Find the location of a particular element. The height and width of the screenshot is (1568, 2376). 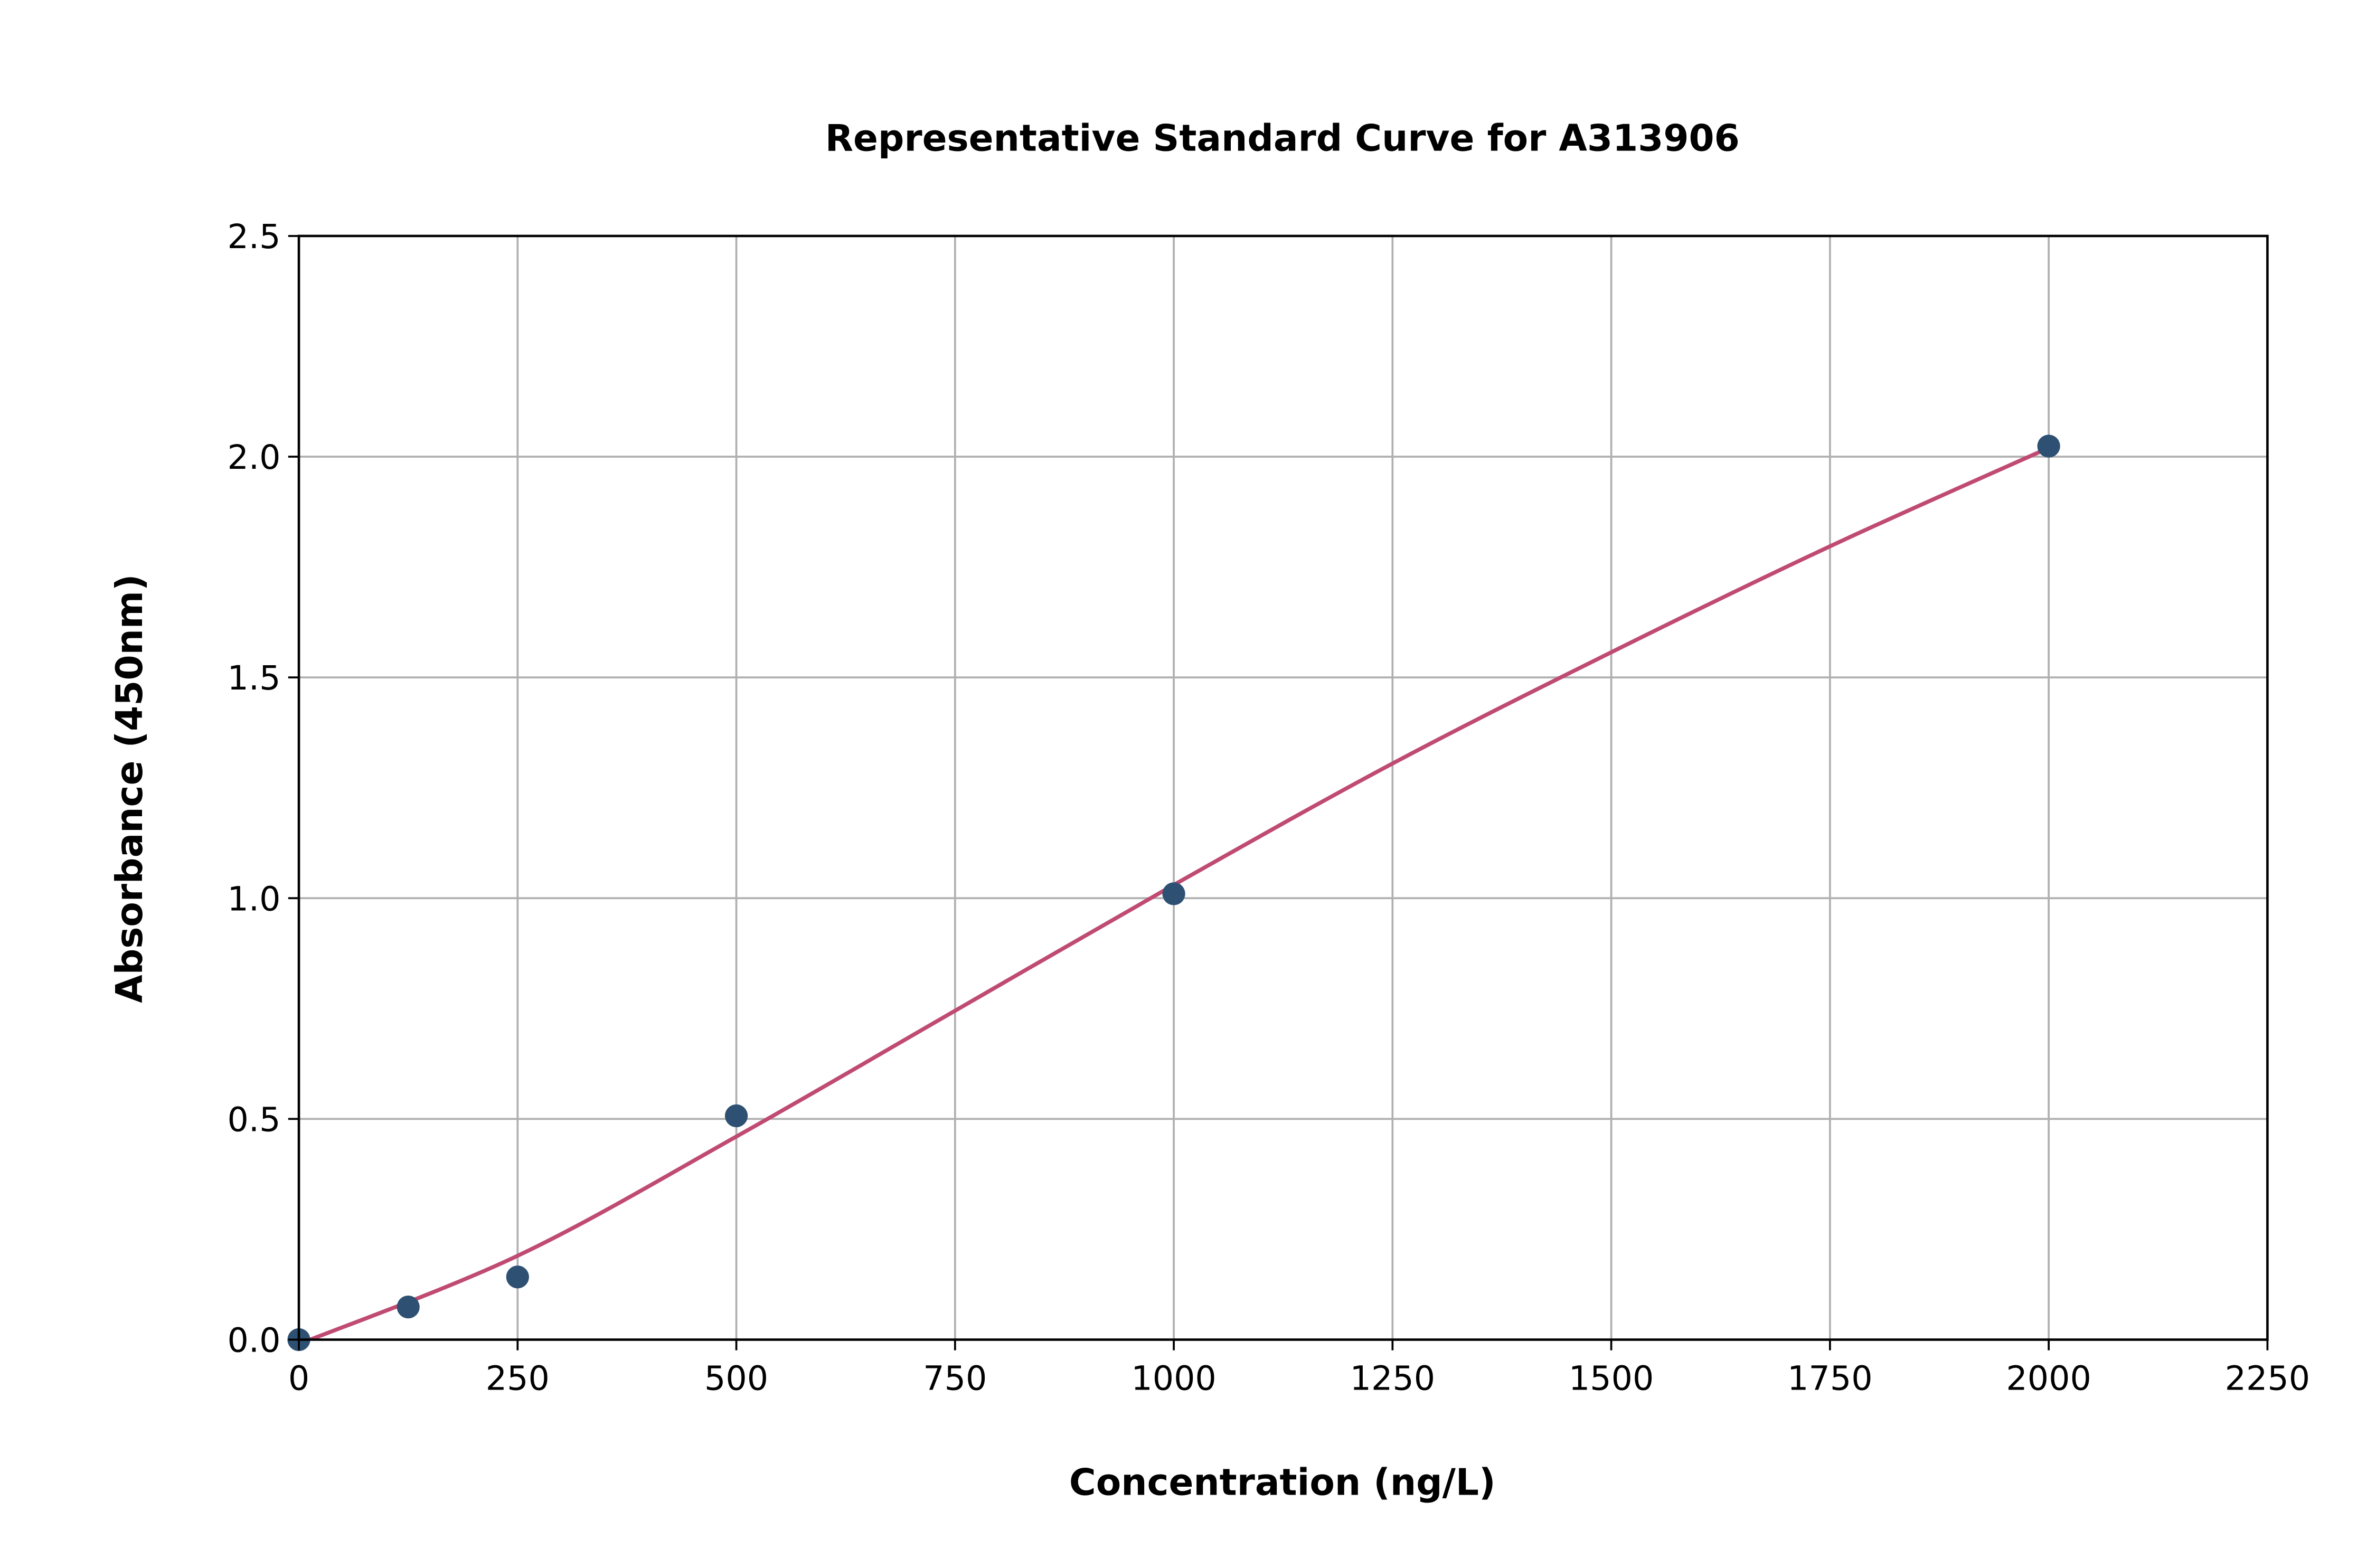

x-tick-label: 1750 is located at coordinates (1830, 1379).